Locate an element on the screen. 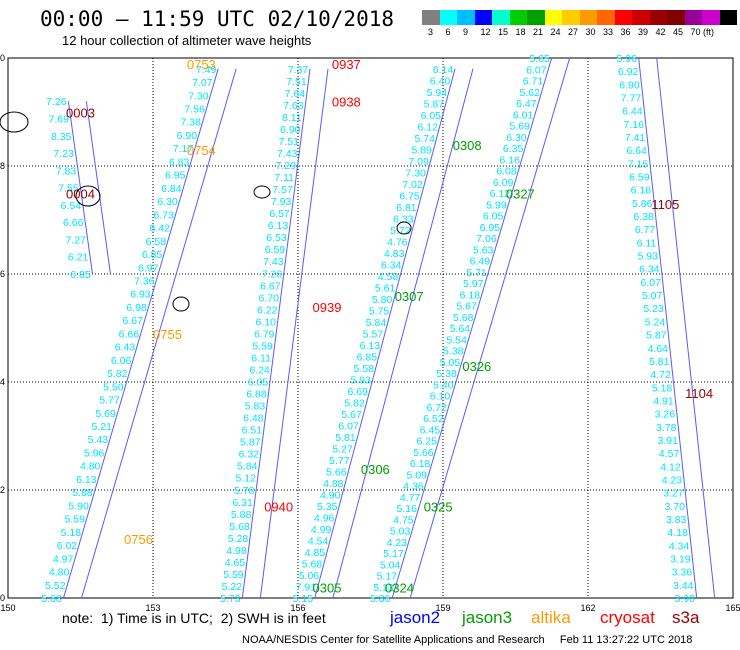 The height and width of the screenshot is (650, 740). colorbar-tick-label: 36 is located at coordinates (625, 32).